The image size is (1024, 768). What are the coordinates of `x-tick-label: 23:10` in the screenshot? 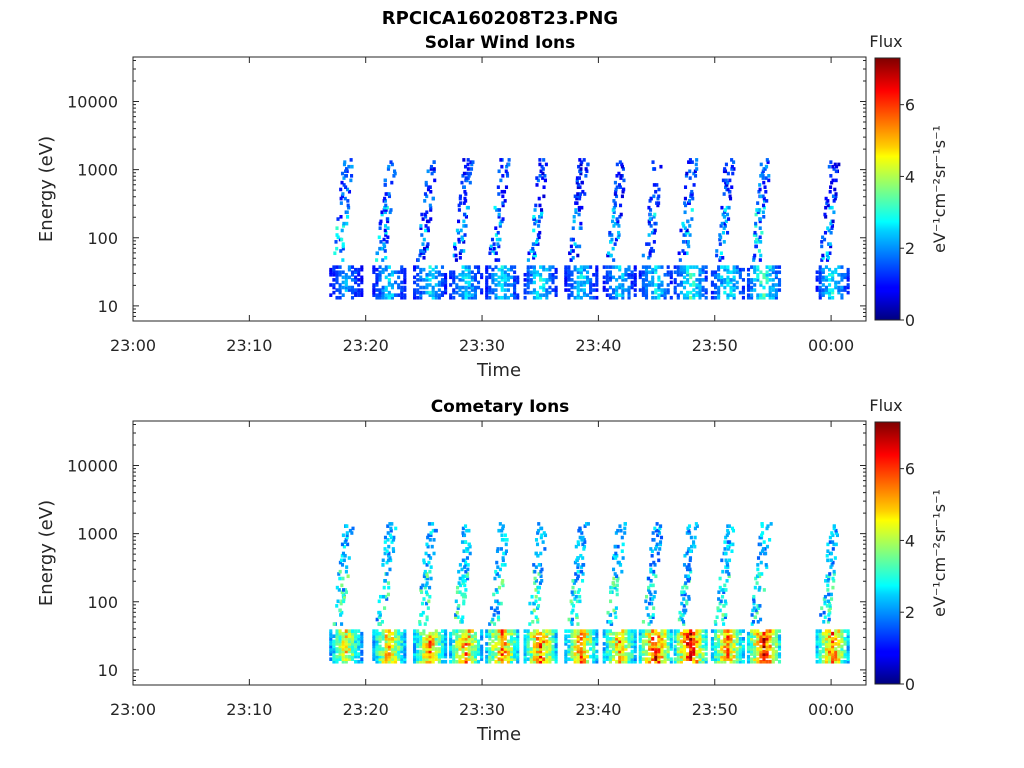 It's located at (249, 345).